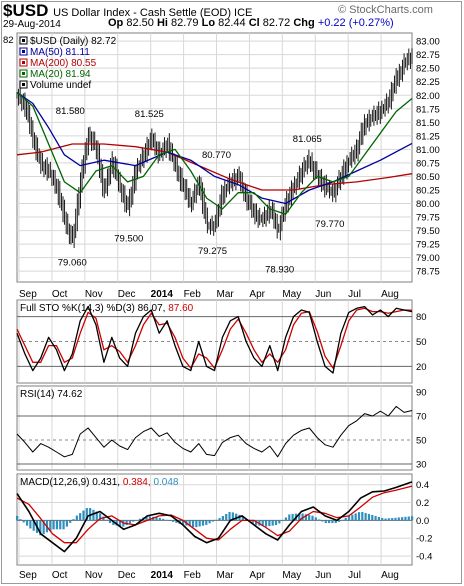 The height and width of the screenshot is (586, 464). I want to click on macd-legend: MACD(12,26,9) 0.431, 0.384, 0.048, so click(99, 482).